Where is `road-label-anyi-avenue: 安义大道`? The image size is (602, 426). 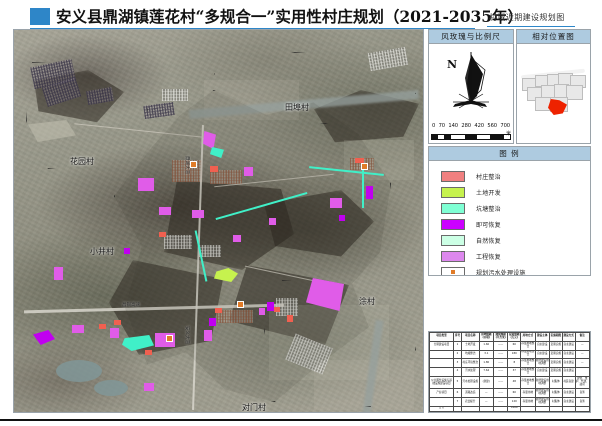
road-label-anyi-avenue: 安义大道 is located at coordinates (186, 335).